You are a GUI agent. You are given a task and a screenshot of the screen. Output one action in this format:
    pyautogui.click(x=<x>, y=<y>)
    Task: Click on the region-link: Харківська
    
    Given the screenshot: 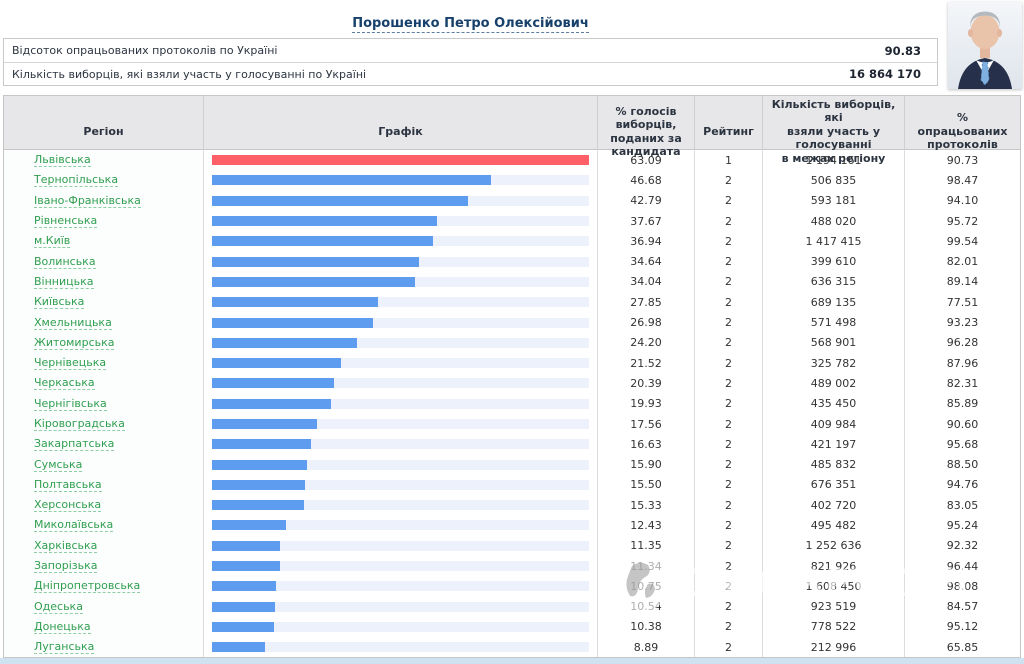 What is the action you would take?
    pyautogui.click(x=66, y=545)
    